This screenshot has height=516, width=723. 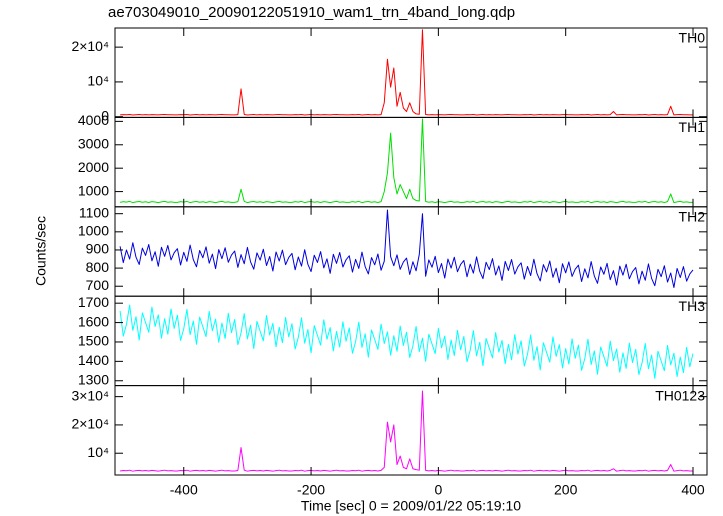 What do you see at coordinates (90, 395) in the screenshot?
I see `y-tick-label: 3×10⁴` at bounding box center [90, 395].